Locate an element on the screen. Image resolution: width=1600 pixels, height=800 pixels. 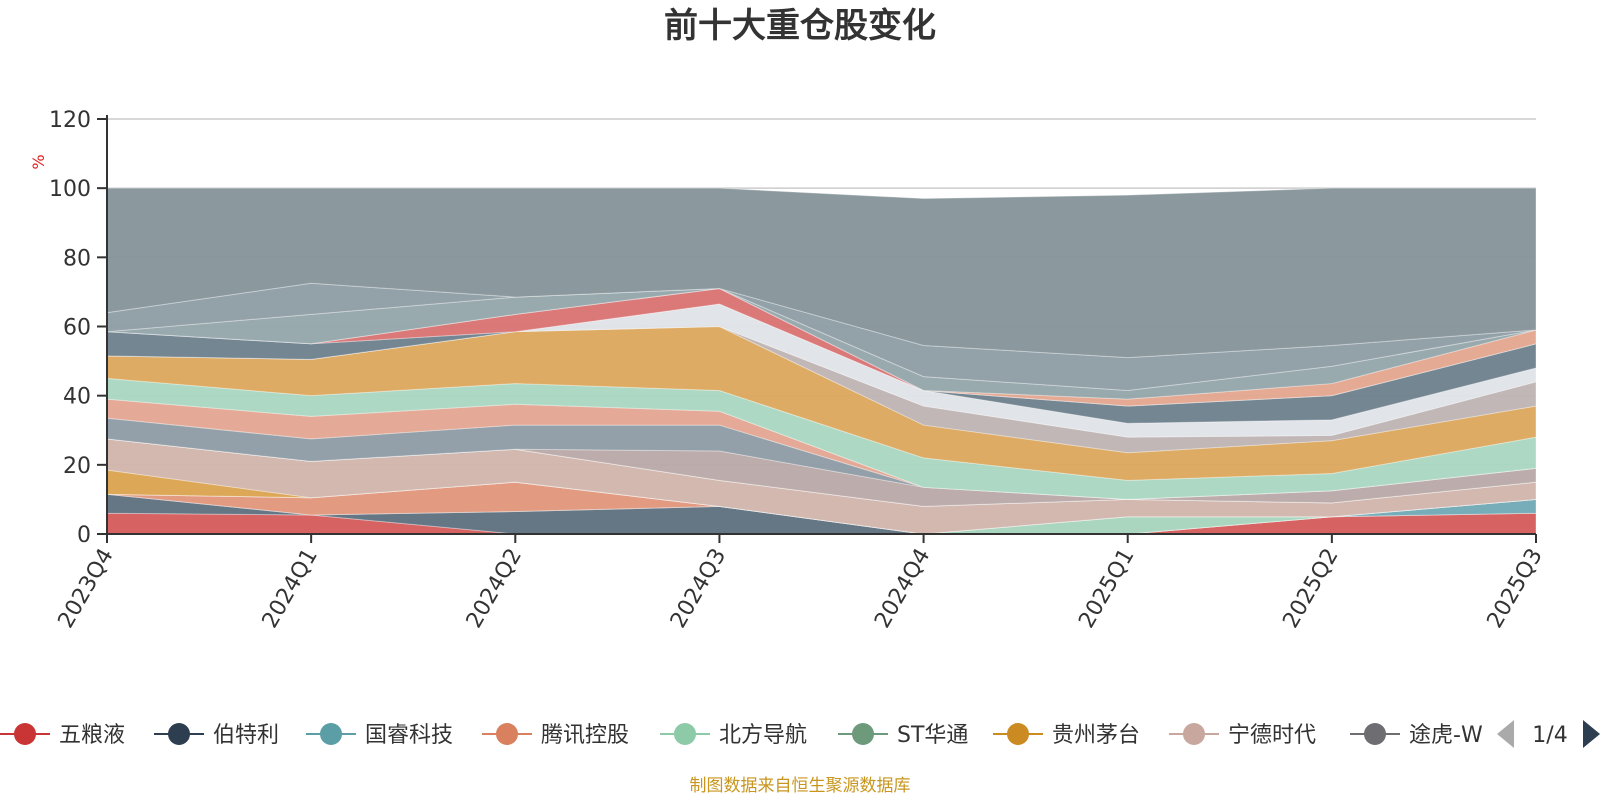
x-tick-label-5: 2025Q1 is located at coordinates (1106, 588).